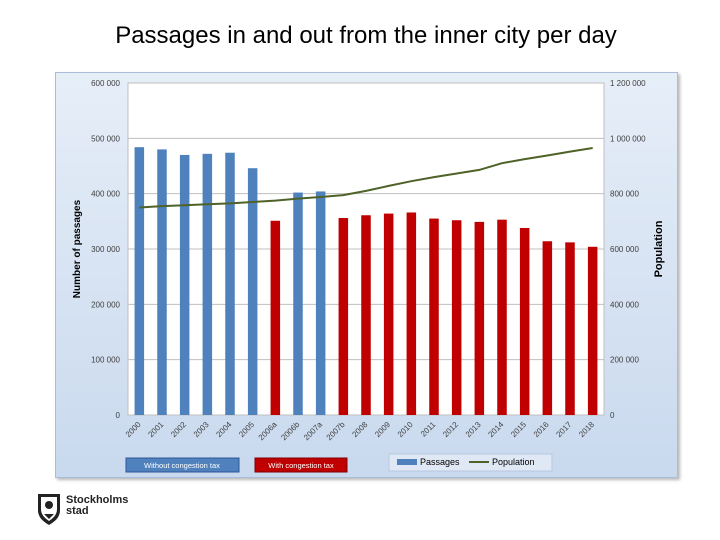 Image resolution: width=720 pixels, height=540 pixels. What do you see at coordinates (207, 284) in the screenshot?
I see `bar-2003` at bounding box center [207, 284].